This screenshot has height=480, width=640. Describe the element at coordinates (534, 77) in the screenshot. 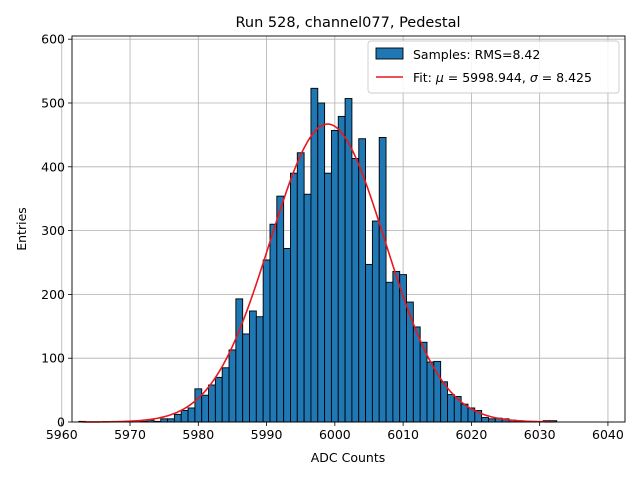

I see `legend-fit-sigma-symbol: σ` at that location.